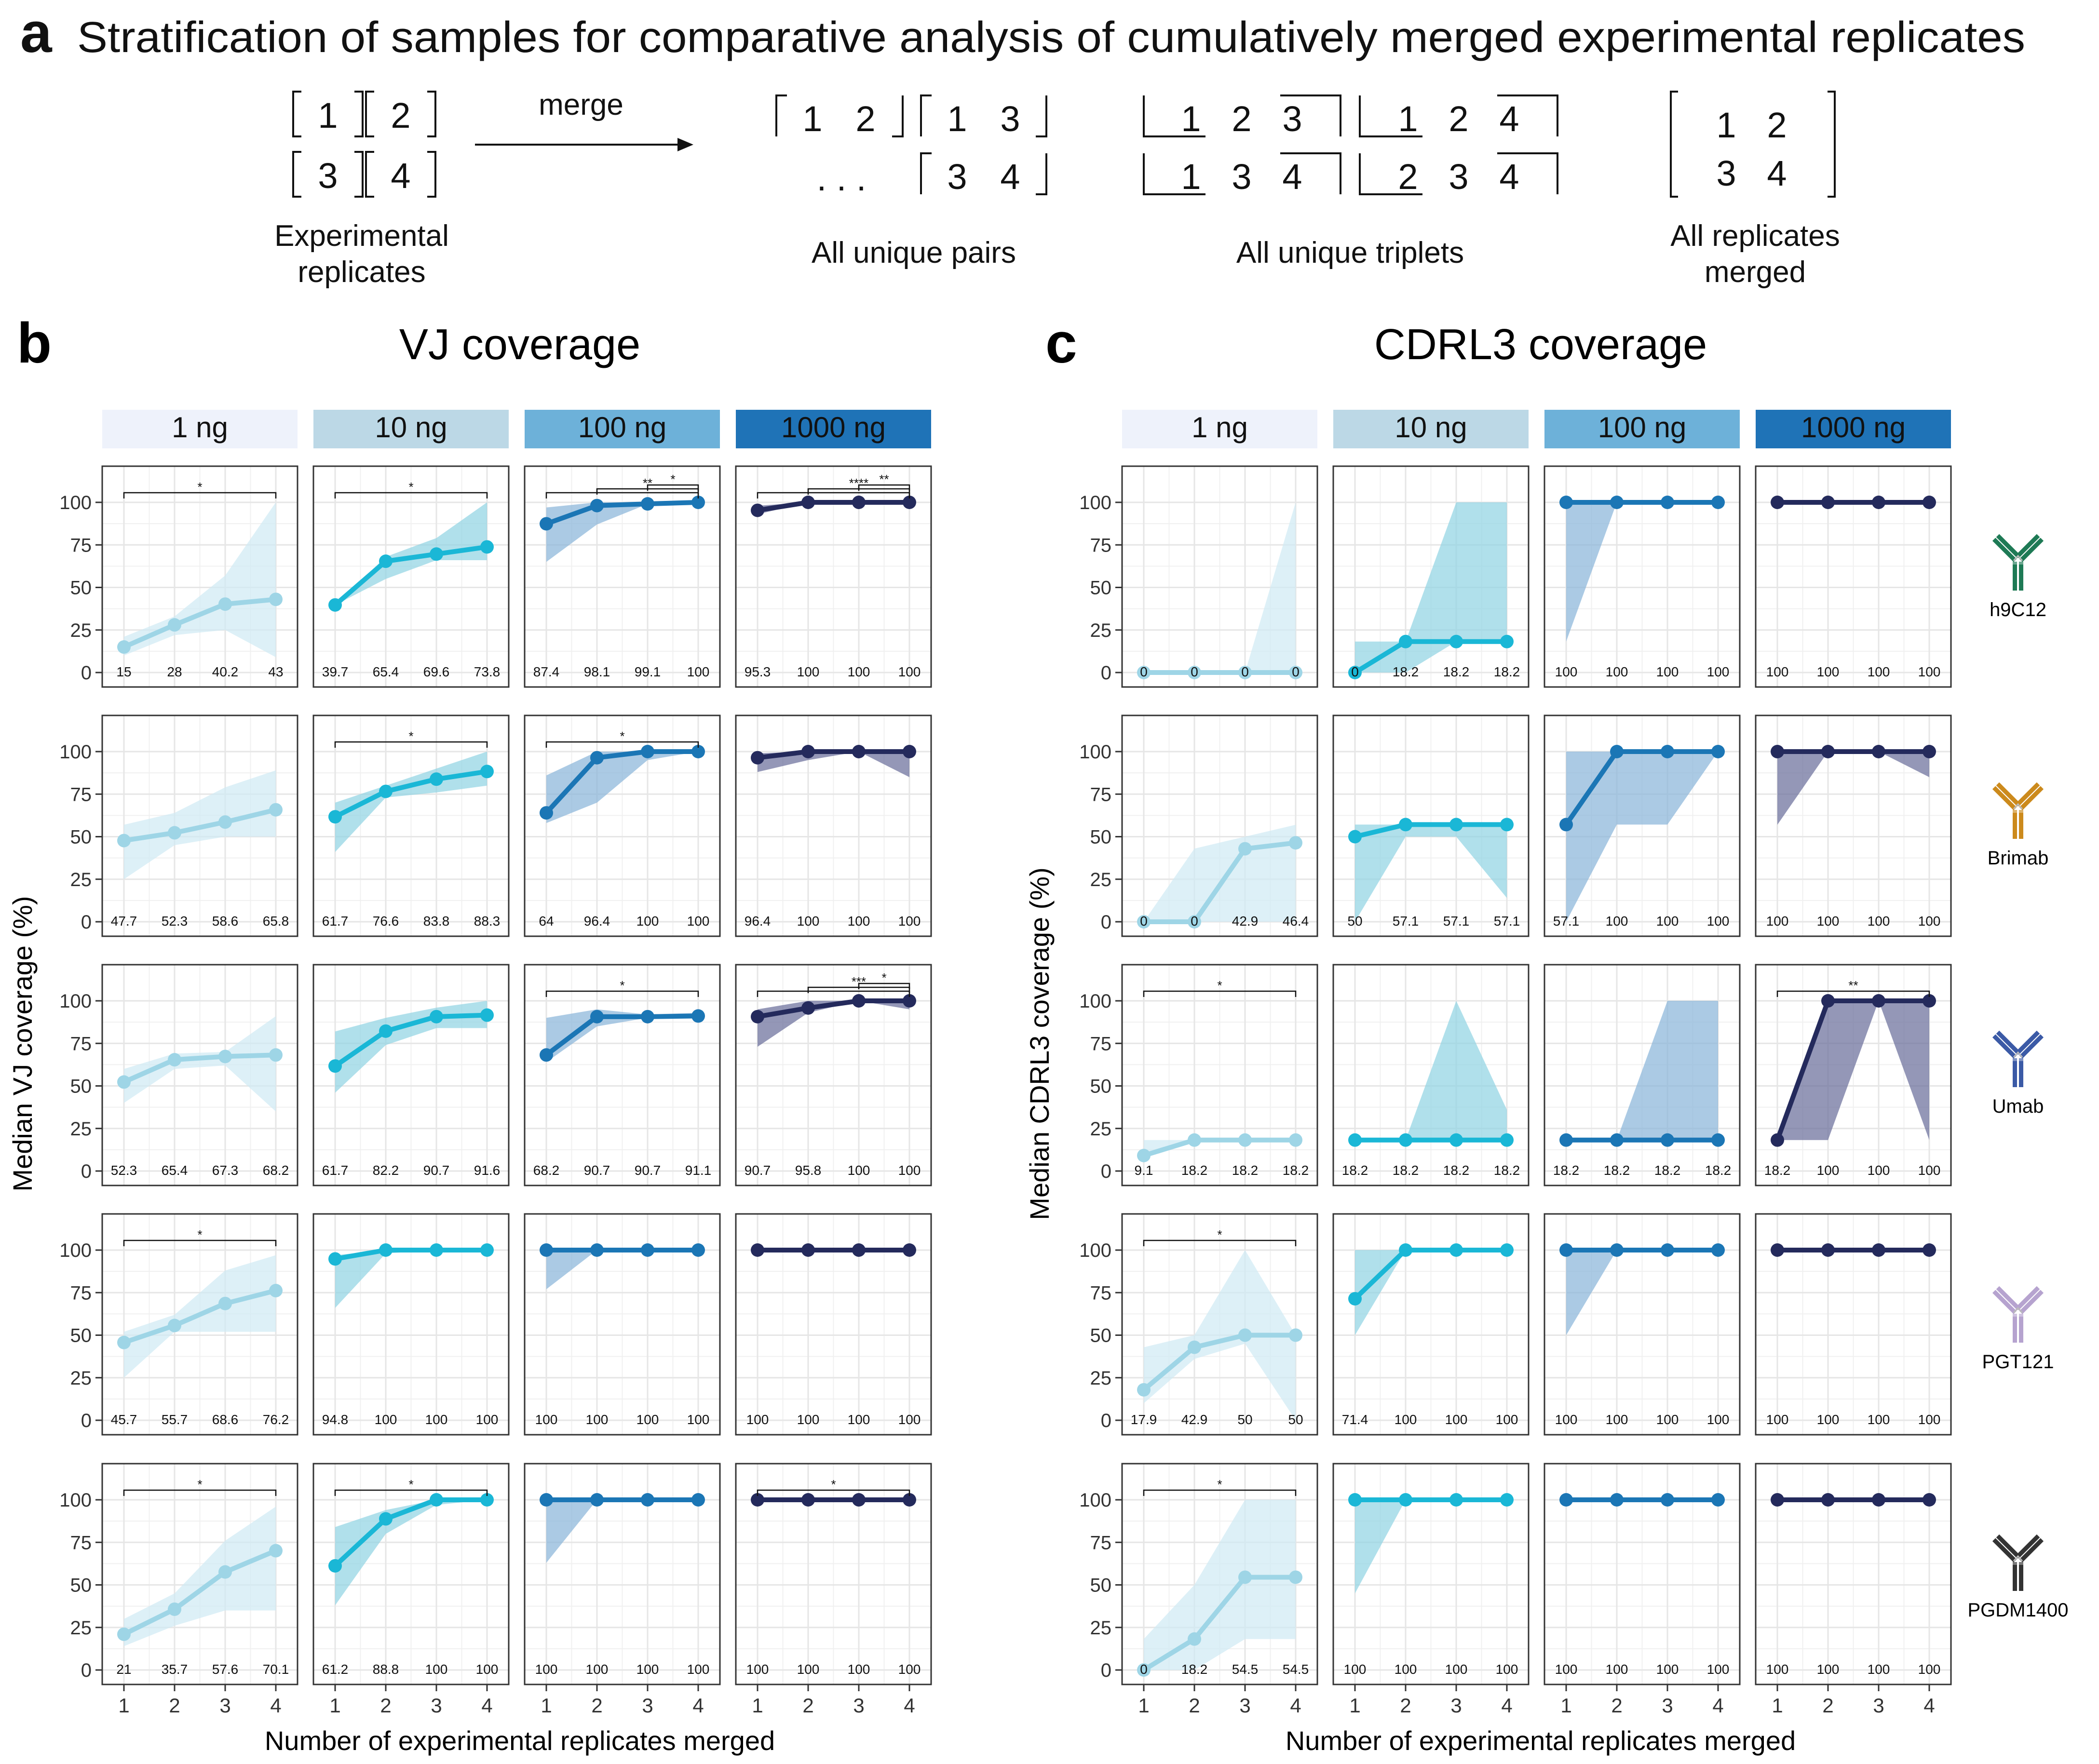 This screenshot has width=2099, height=1764. I want to click on data-label: 46.4, so click(1296, 921).